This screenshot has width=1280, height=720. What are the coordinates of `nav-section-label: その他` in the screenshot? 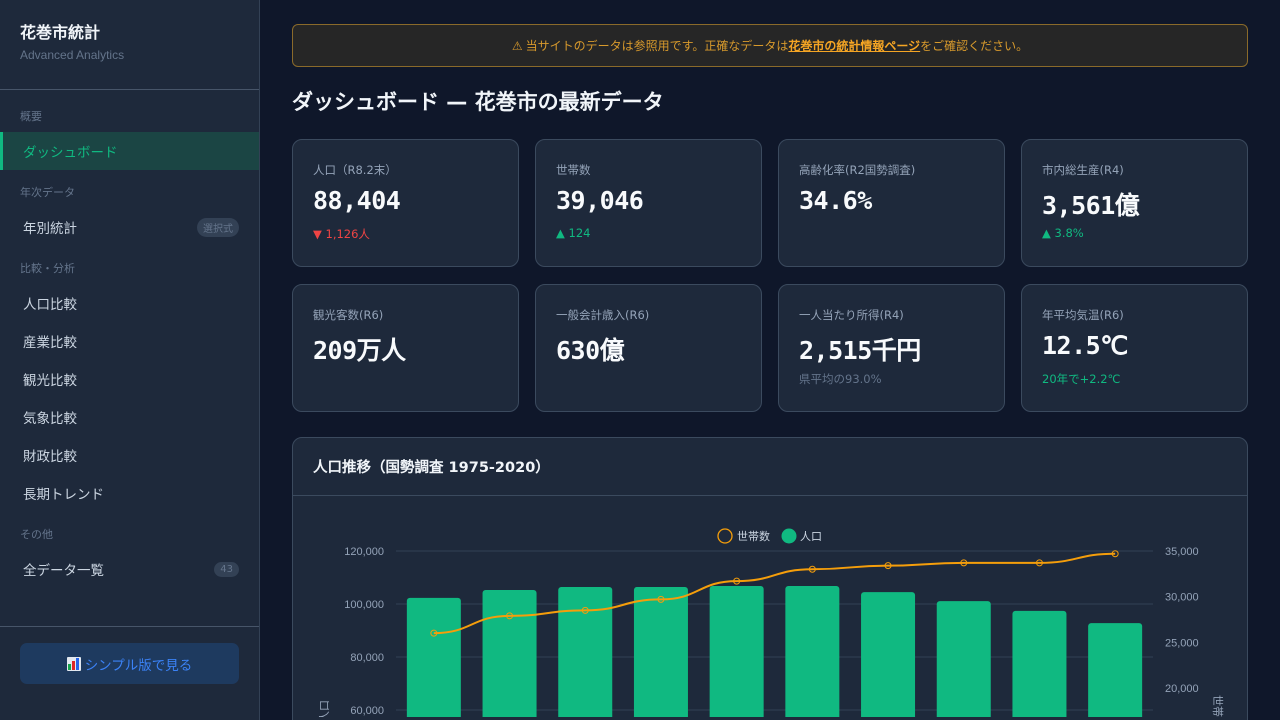 It's located at (36, 534).